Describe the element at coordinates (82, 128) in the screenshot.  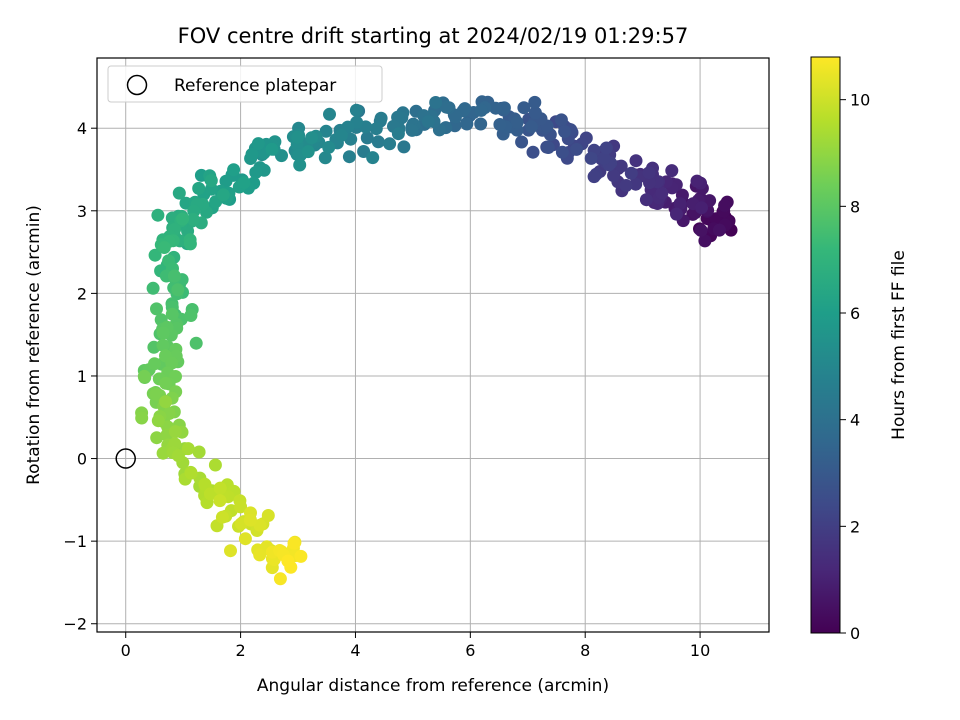
I see `y-tick-label: 4` at that location.